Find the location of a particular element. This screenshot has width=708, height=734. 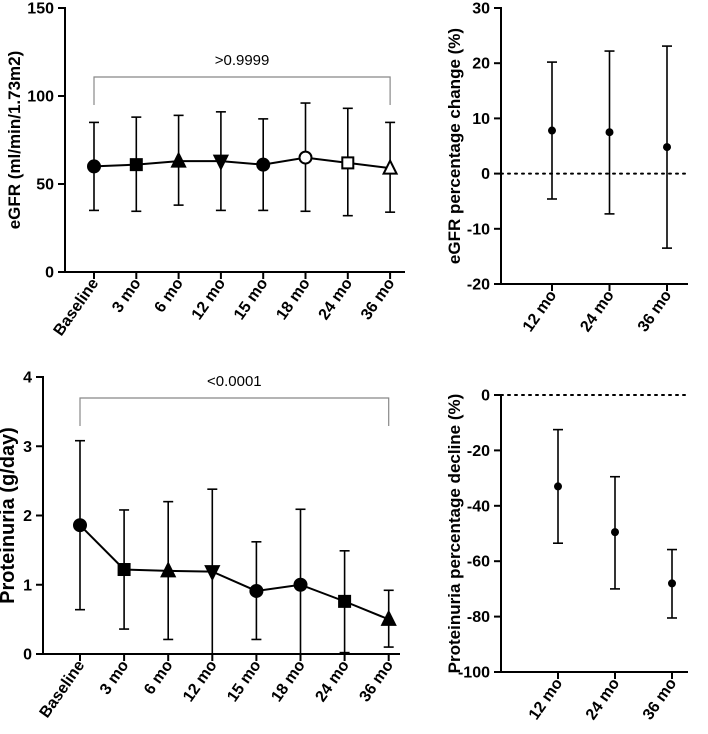

y-tick-label: 20 is located at coordinates (481, 64).